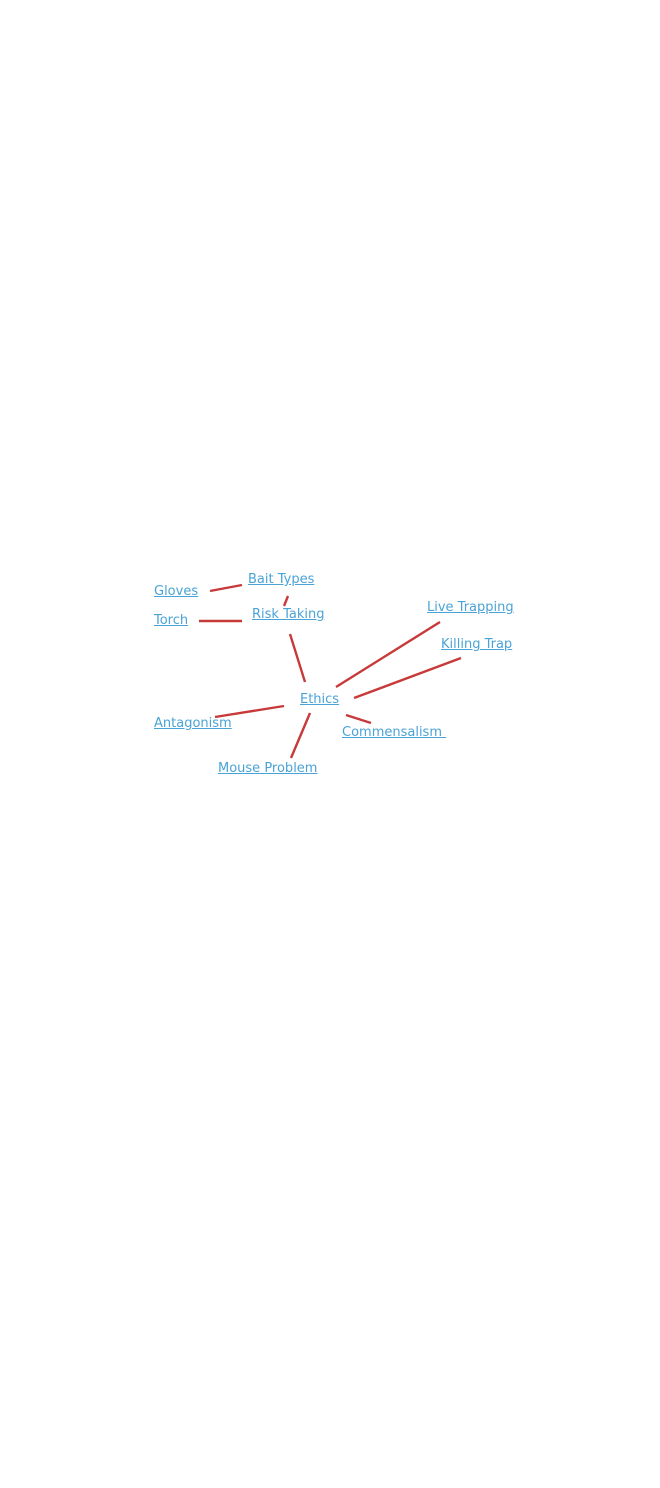  What do you see at coordinates (281, 579) in the screenshot?
I see `node-bait-types: Bait Types` at bounding box center [281, 579].